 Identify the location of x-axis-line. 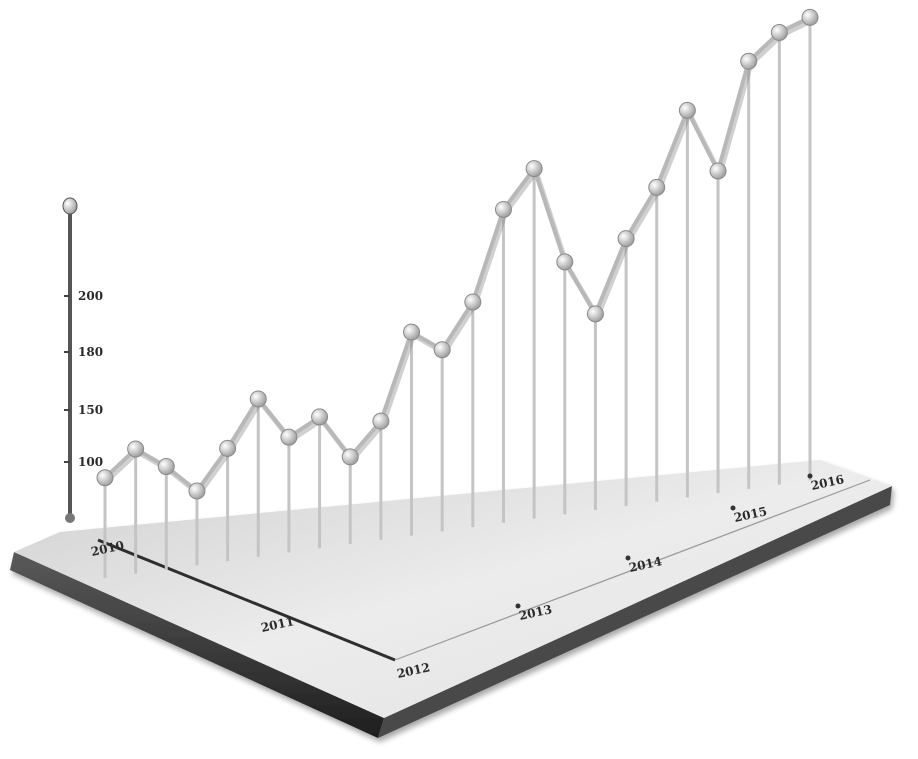
(632, 570).